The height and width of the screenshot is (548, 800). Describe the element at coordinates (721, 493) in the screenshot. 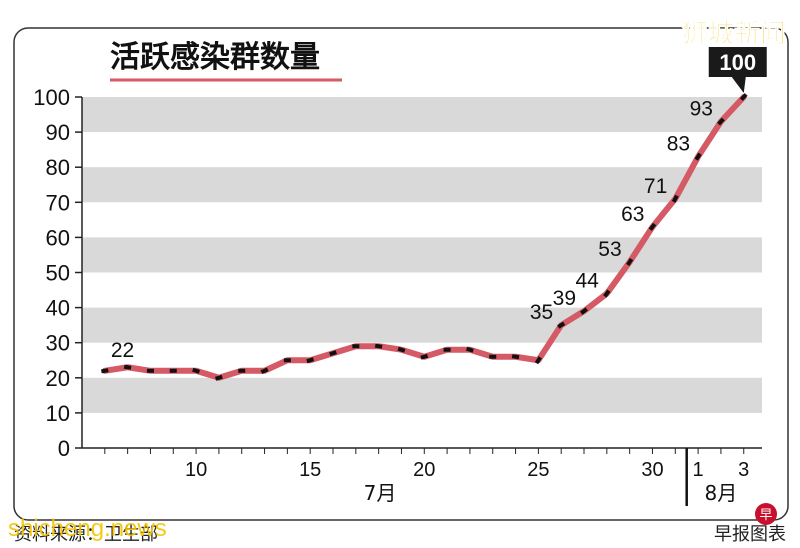

I see `month-label: 8月` at that location.